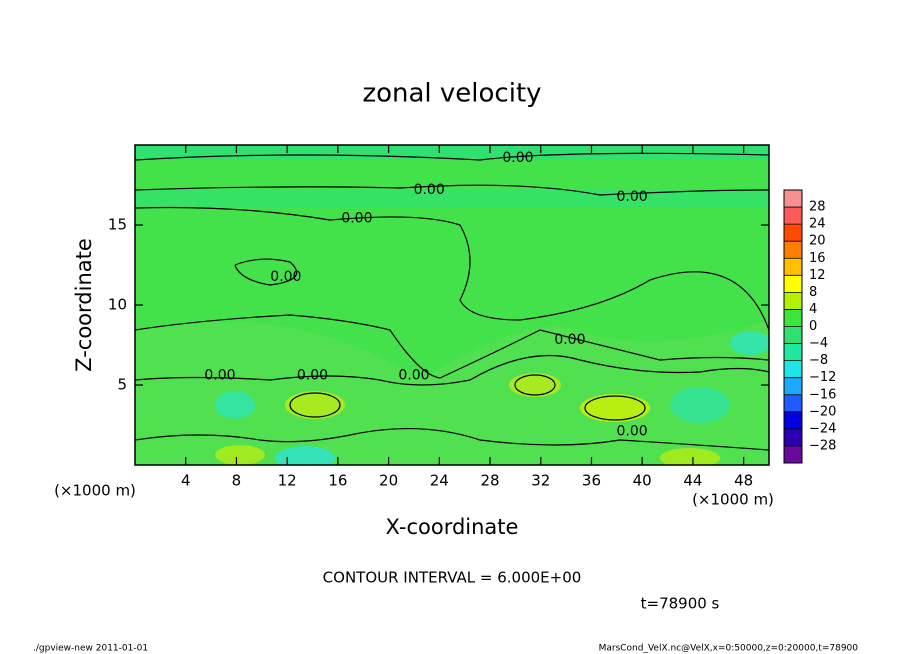  Describe the element at coordinates (813, 326) in the screenshot. I see `colorbar-tick-label: 0` at that location.